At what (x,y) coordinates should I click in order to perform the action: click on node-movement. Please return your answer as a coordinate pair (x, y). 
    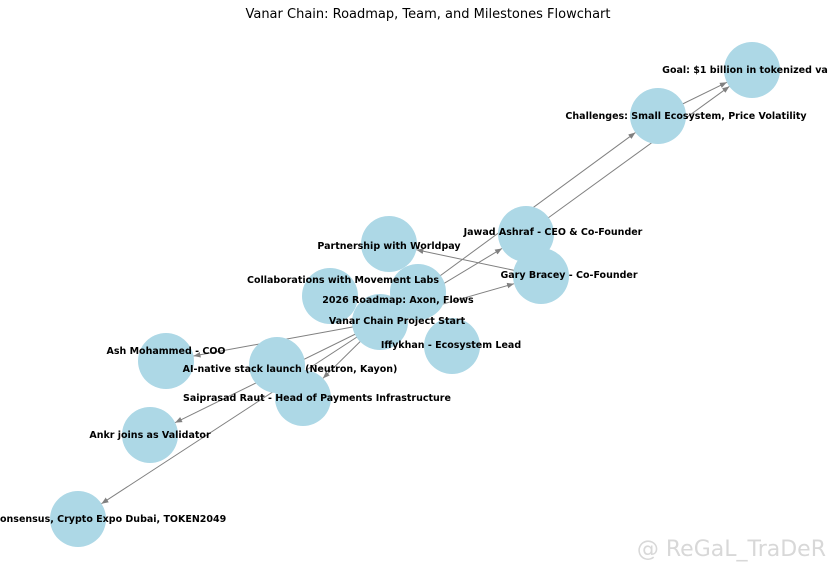
    Looking at the image, I should click on (330, 296).